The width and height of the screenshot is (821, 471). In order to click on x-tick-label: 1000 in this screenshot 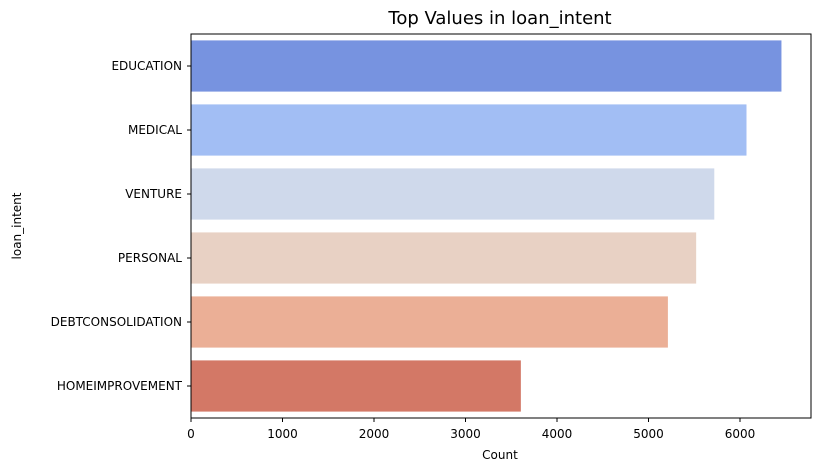, I will do `click(282, 434)`.